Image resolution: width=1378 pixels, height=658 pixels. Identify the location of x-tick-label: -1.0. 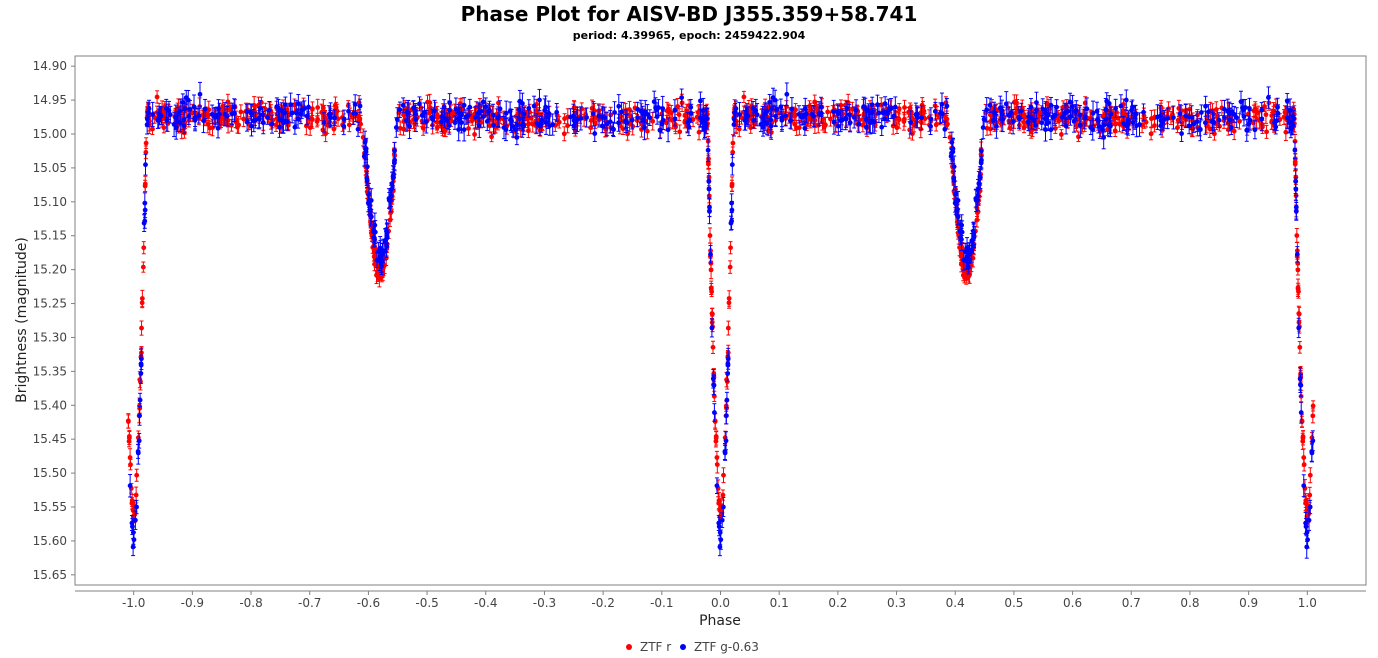
(133, 603).